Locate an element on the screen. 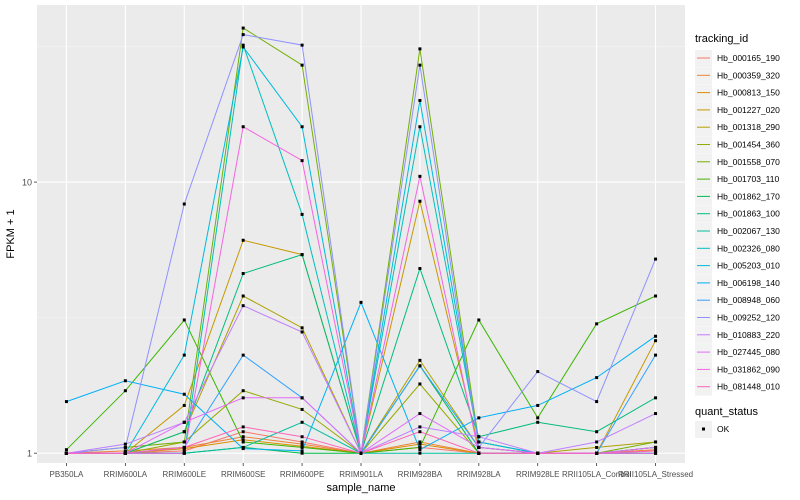 The height and width of the screenshot is (500, 800). legend-label: Hb_006198_140 is located at coordinates (748, 283).